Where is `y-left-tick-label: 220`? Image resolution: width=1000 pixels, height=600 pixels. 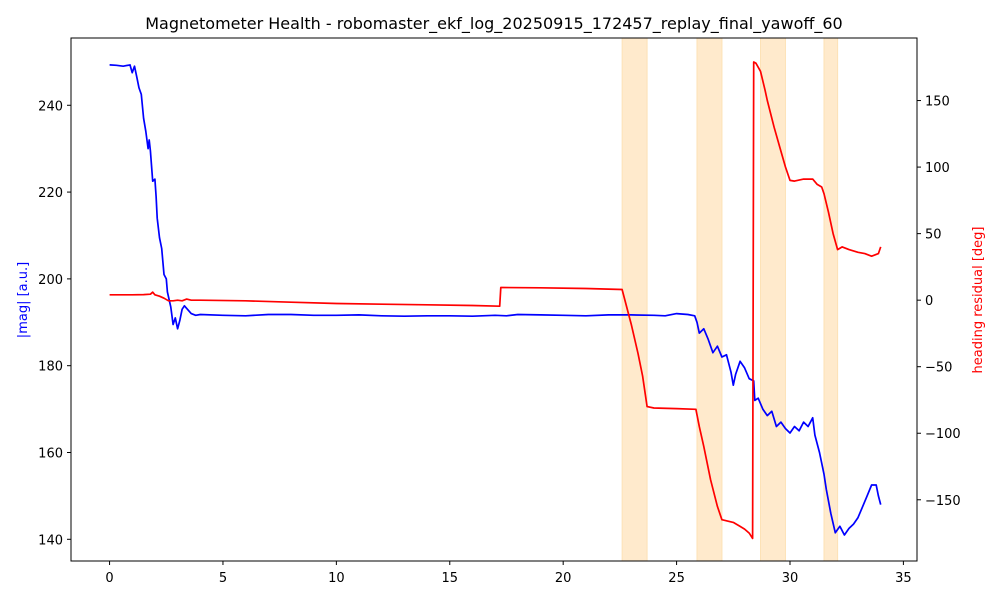 y-left-tick-label: 220 is located at coordinates (50, 193).